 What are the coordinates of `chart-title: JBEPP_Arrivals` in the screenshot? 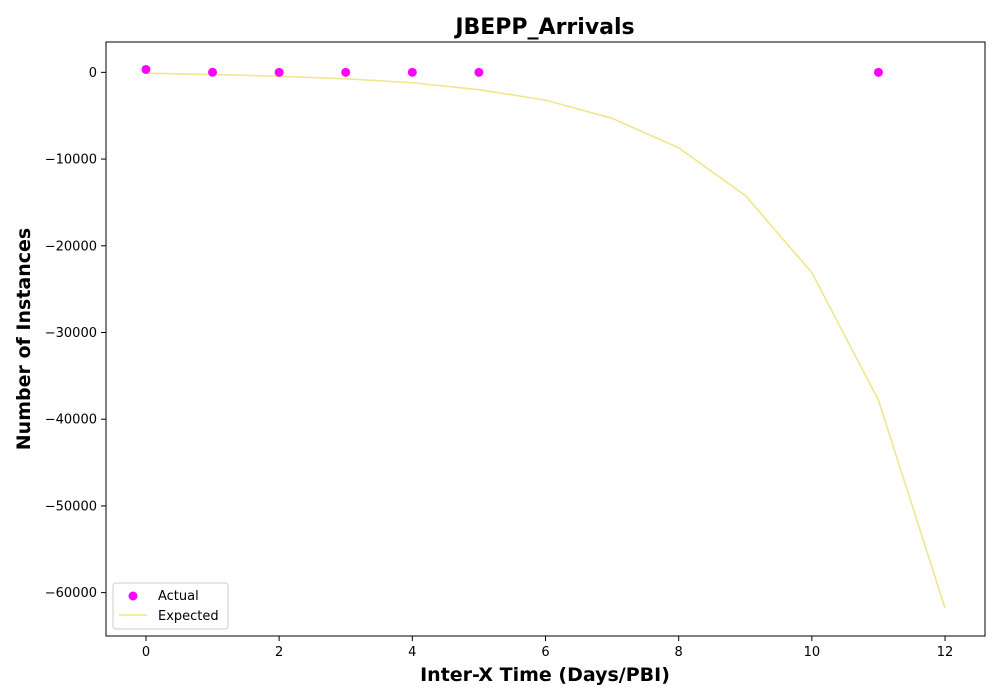 It's located at (543, 27).